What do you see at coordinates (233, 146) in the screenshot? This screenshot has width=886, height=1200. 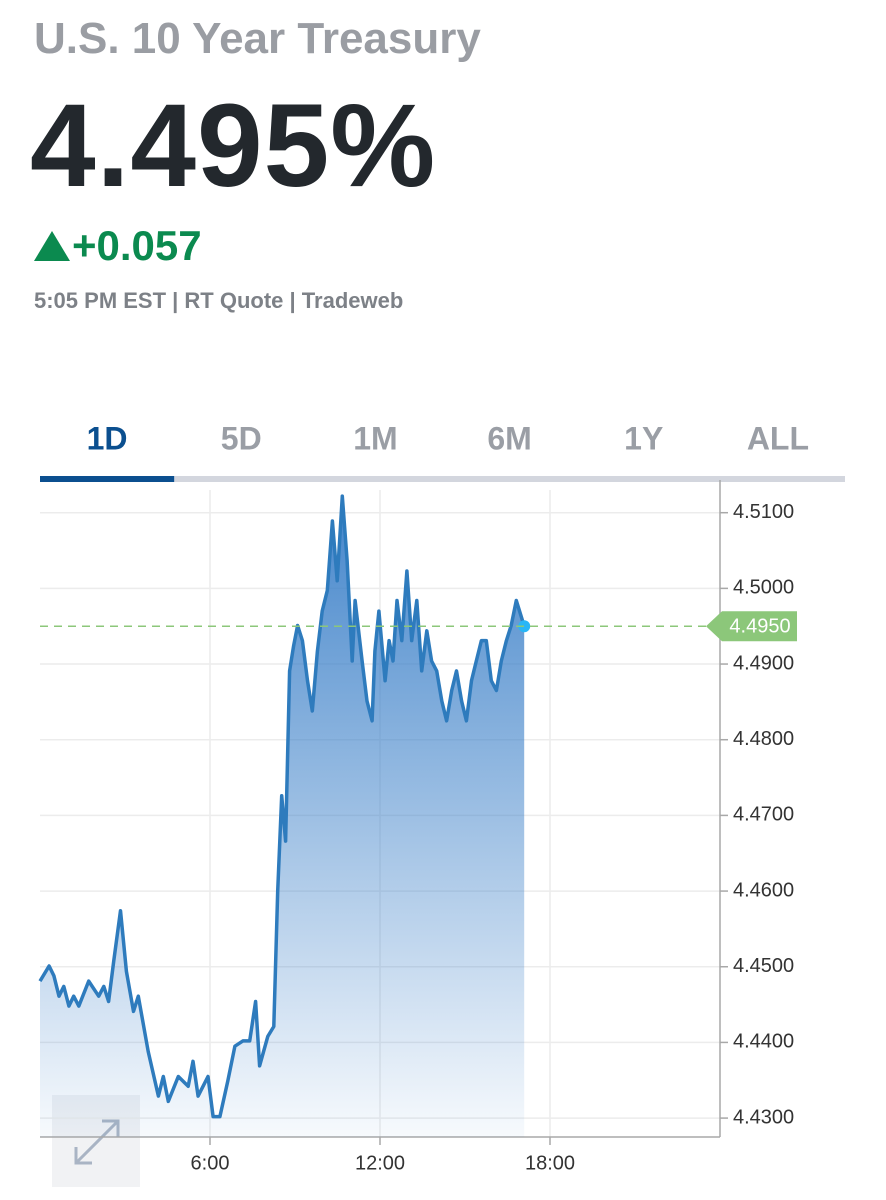 I see `price: 4.495%` at bounding box center [233, 146].